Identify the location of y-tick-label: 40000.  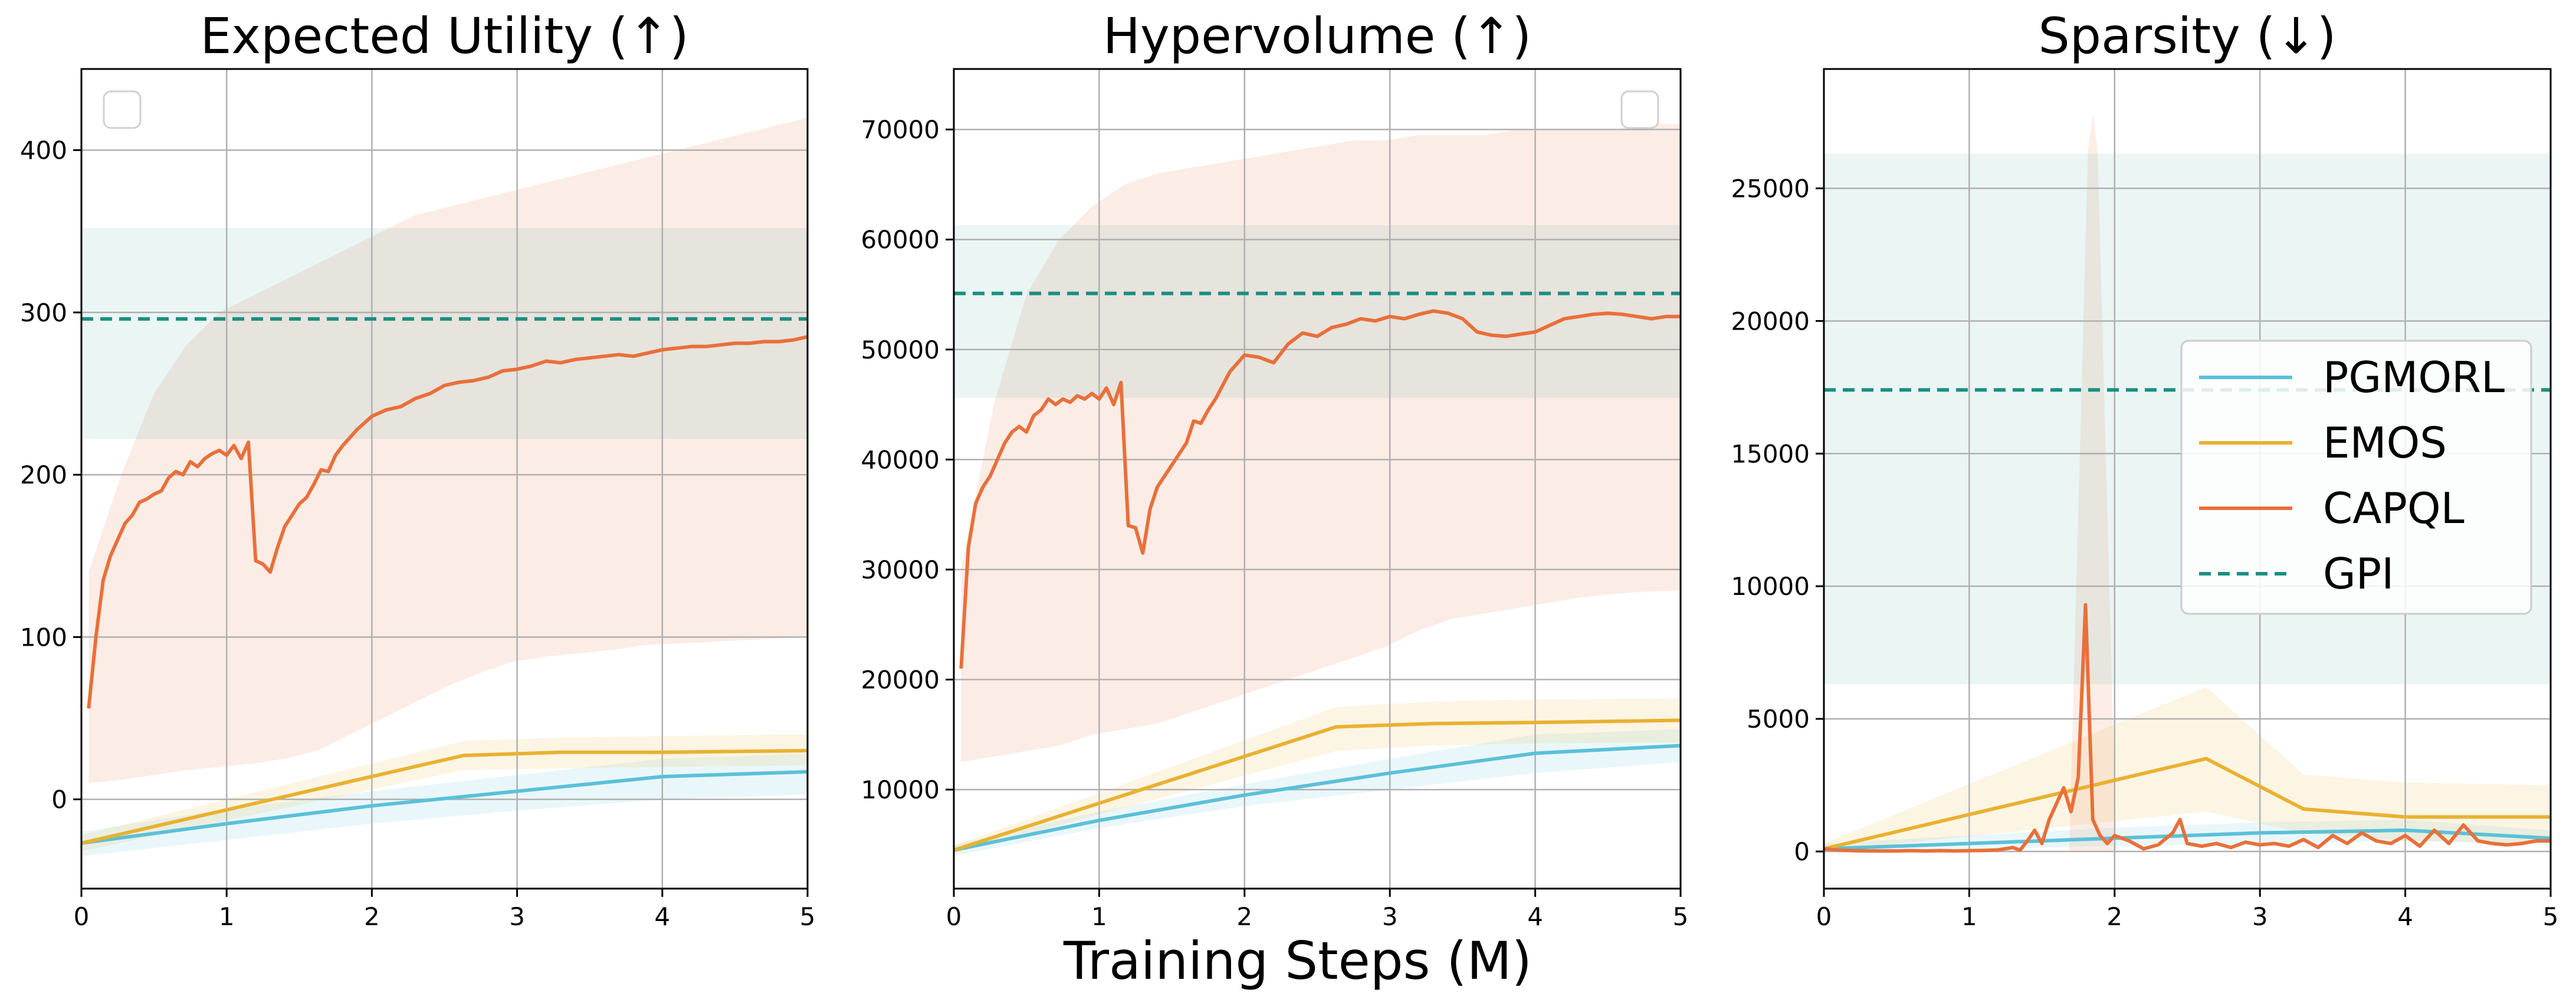
(900, 459).